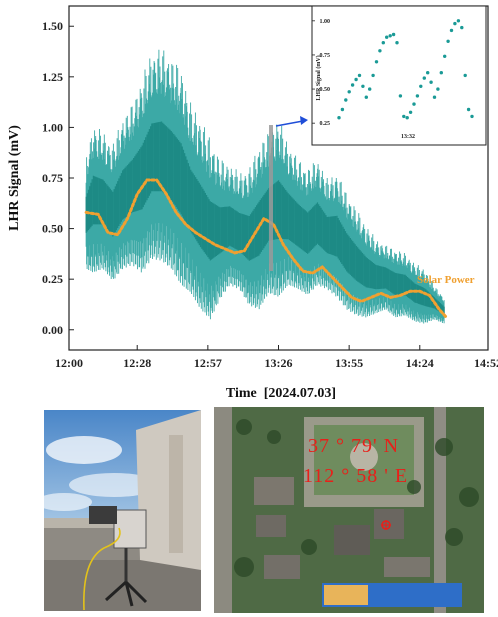 The height and width of the screenshot is (617, 498). I want to click on inset-frame, so click(399, 75).